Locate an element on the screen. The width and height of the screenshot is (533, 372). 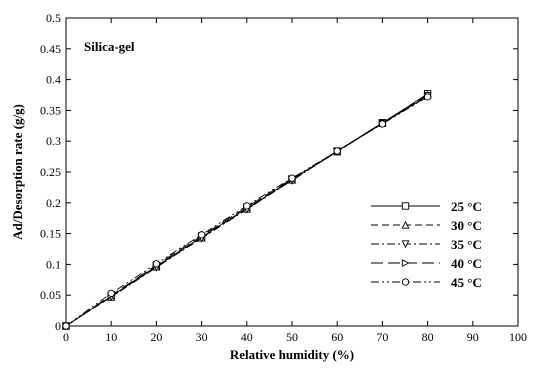
y-tick-label: 0.4 is located at coordinates (53, 80).